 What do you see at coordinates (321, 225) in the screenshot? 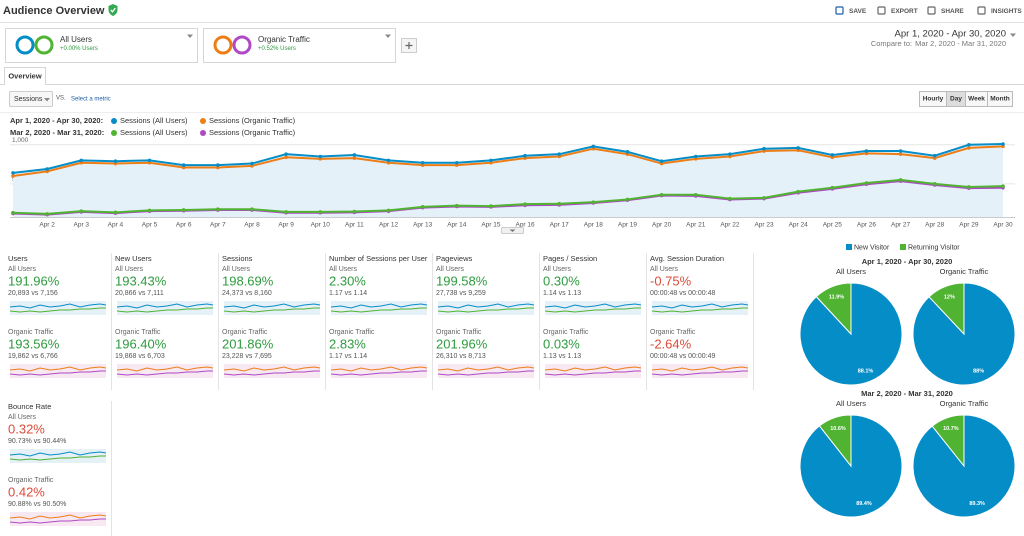
I see `x-tick-label: Apr 10` at bounding box center [321, 225].